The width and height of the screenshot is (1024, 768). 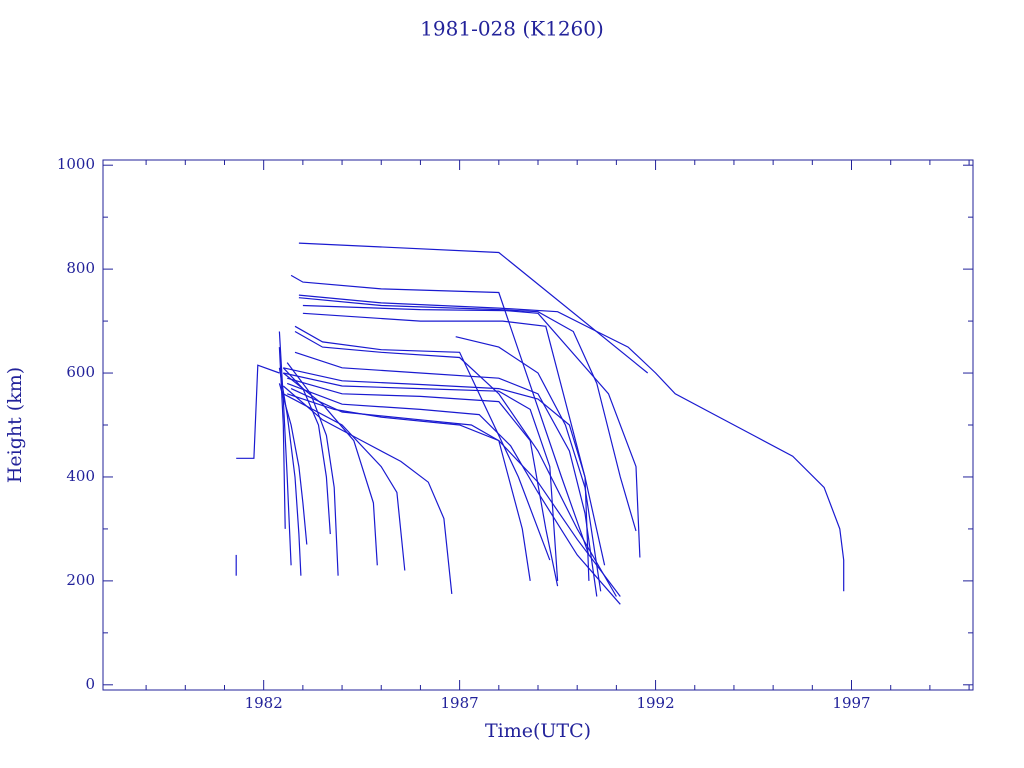 What do you see at coordinates (655, 703) in the screenshot?
I see `x-tick-label: 1992` at bounding box center [655, 703].